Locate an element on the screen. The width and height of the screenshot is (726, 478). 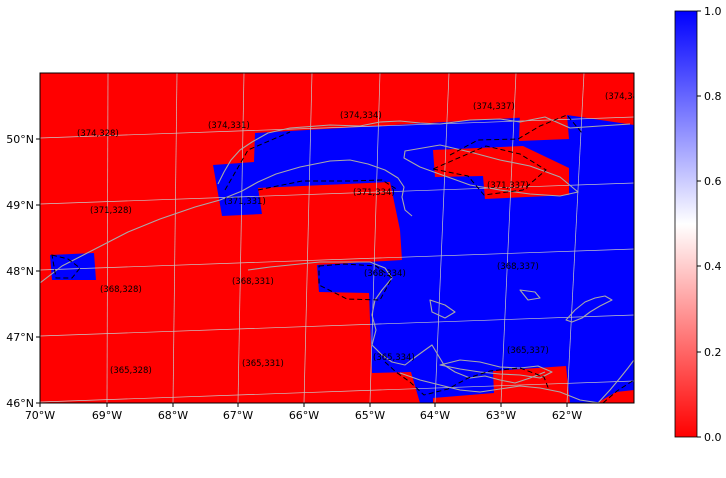
lon-tick-label: 68°W is located at coordinates (173, 415).